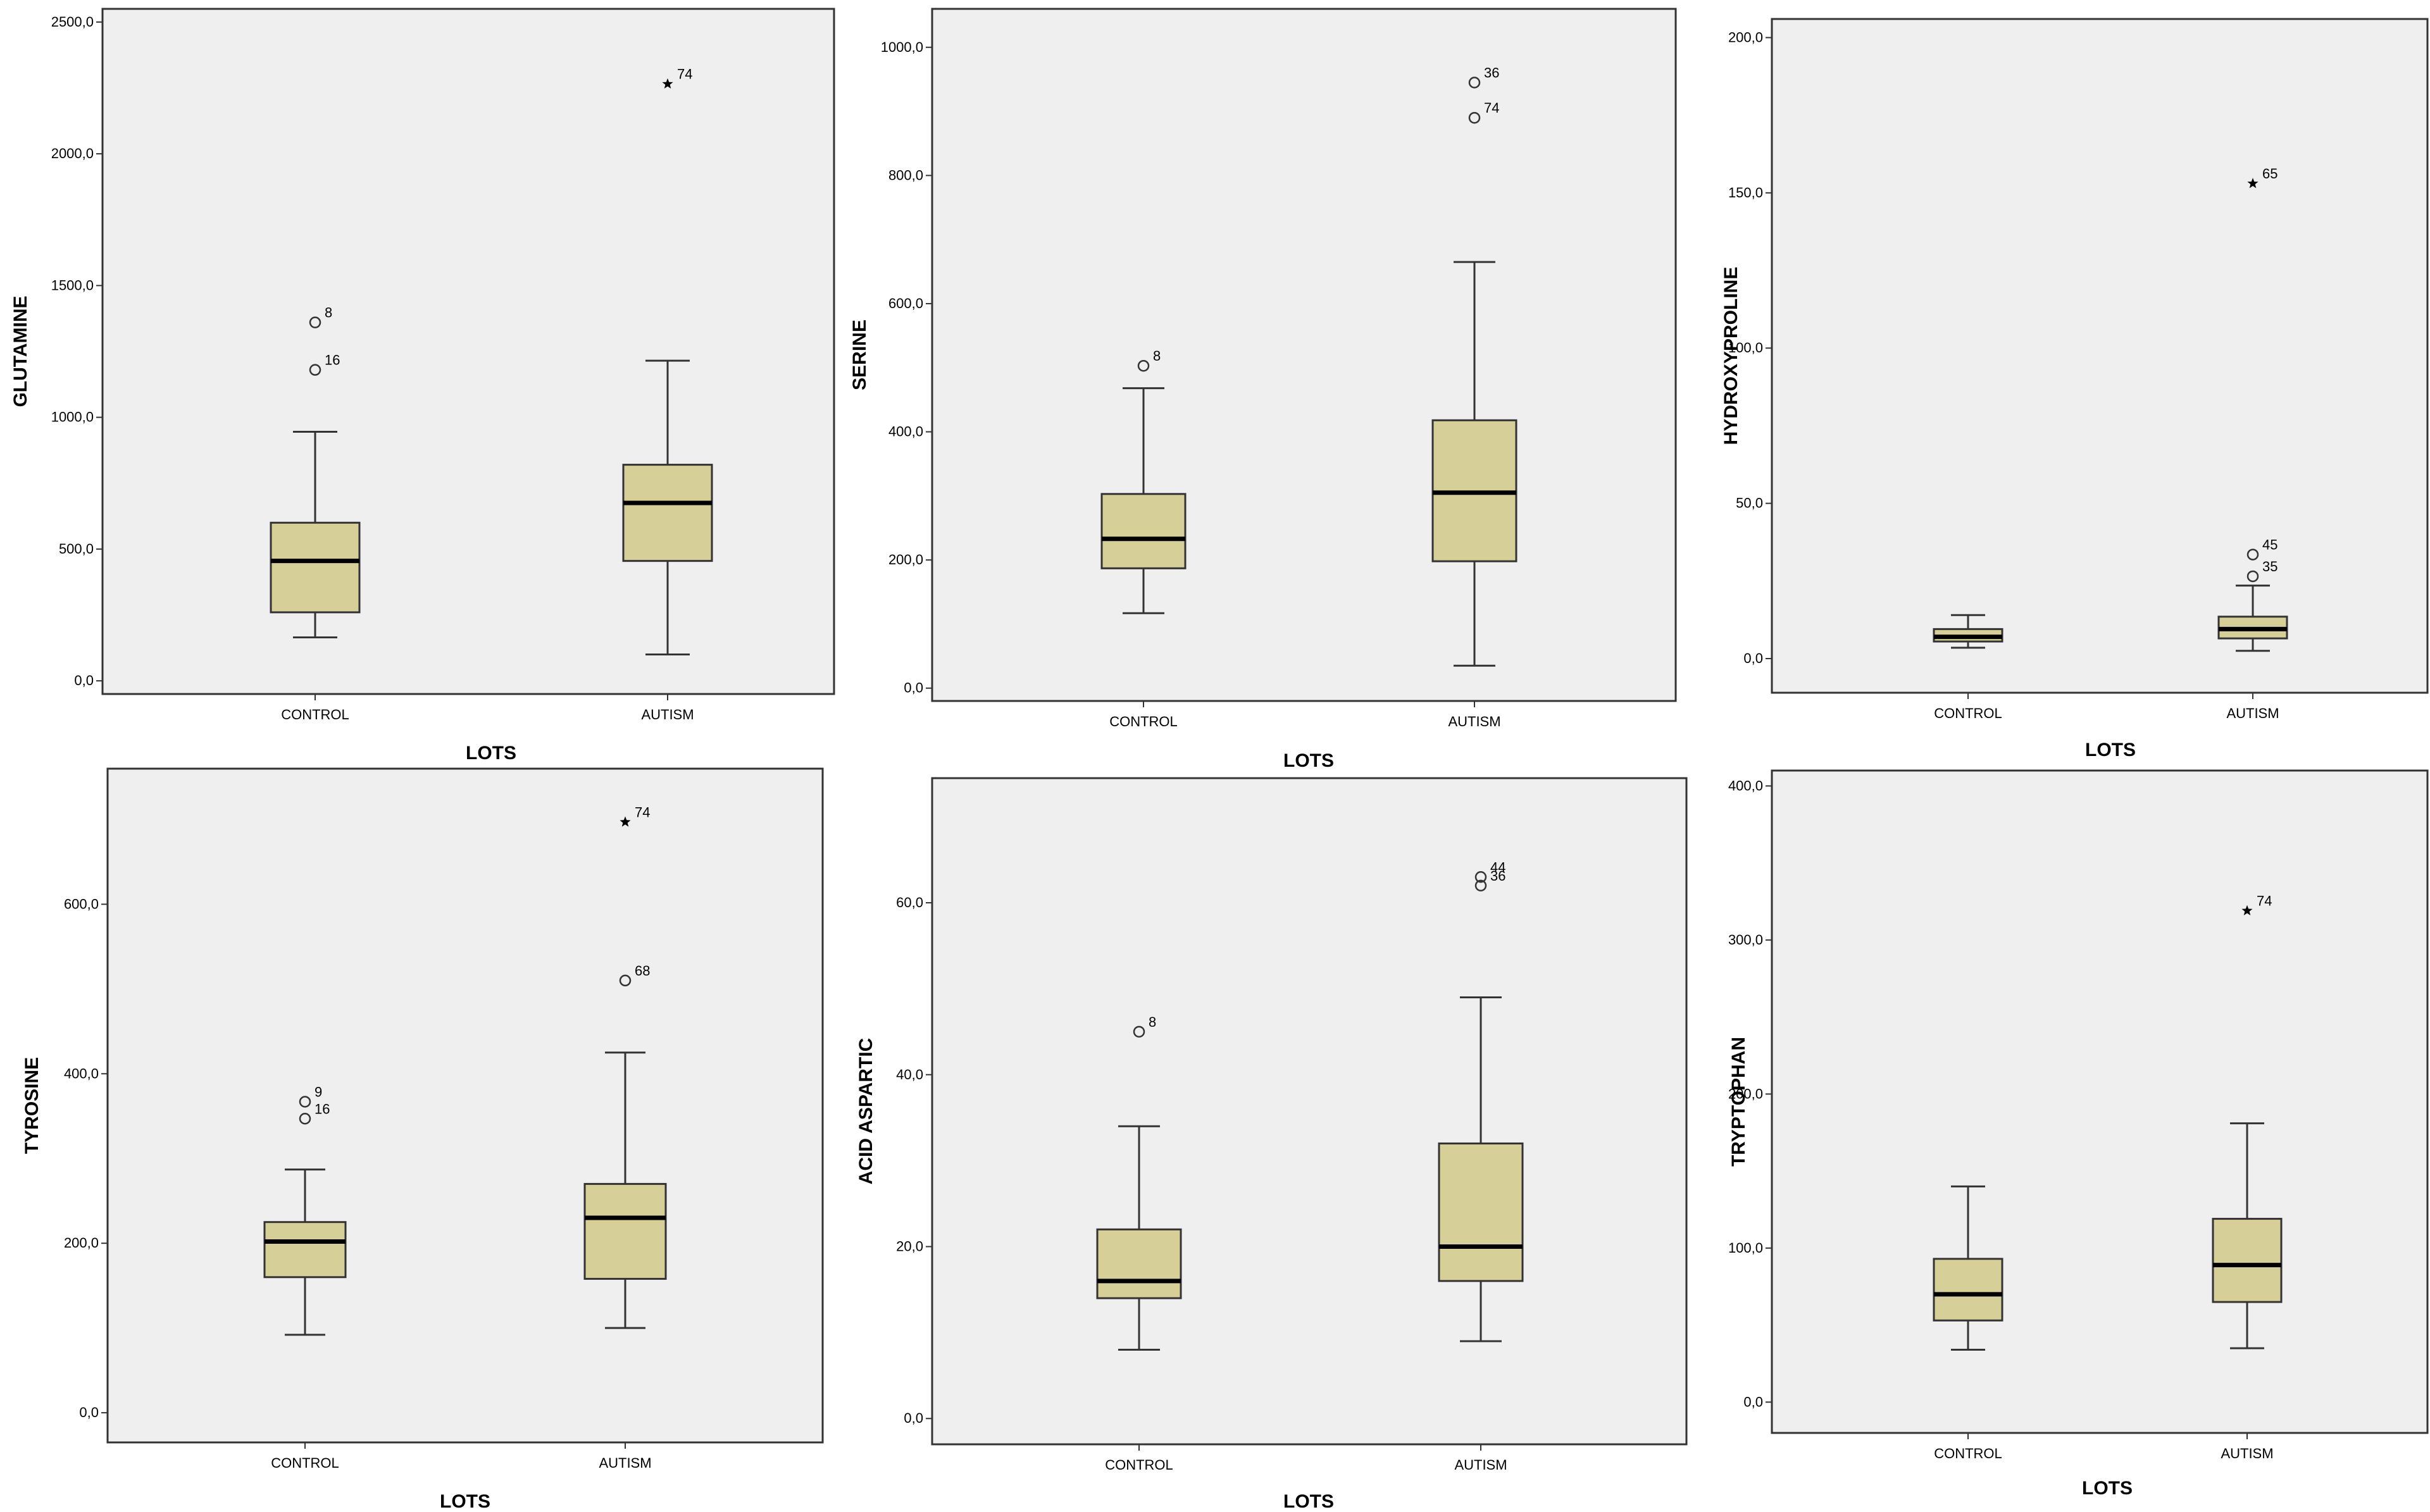 This screenshot has height=1512, width=2430. I want to click on box-control: 916, so click(305, 1210).